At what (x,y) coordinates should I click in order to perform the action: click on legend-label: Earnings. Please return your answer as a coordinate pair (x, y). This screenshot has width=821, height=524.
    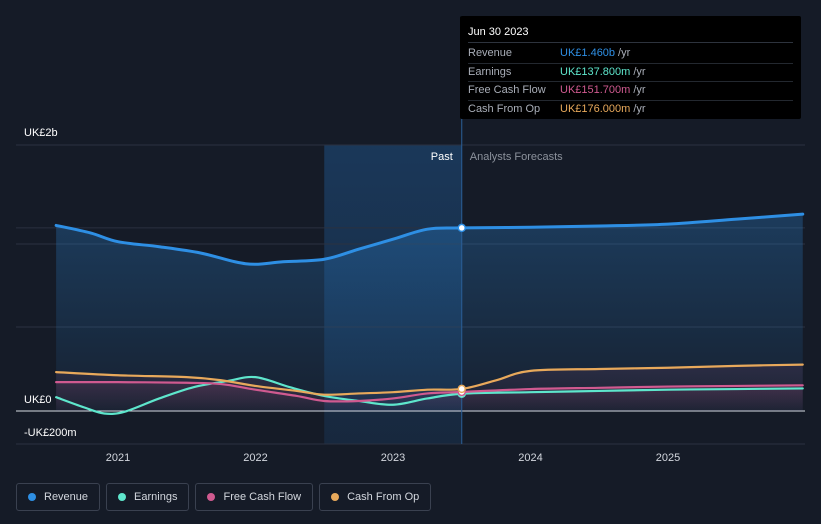
    Looking at the image, I should click on (156, 497).